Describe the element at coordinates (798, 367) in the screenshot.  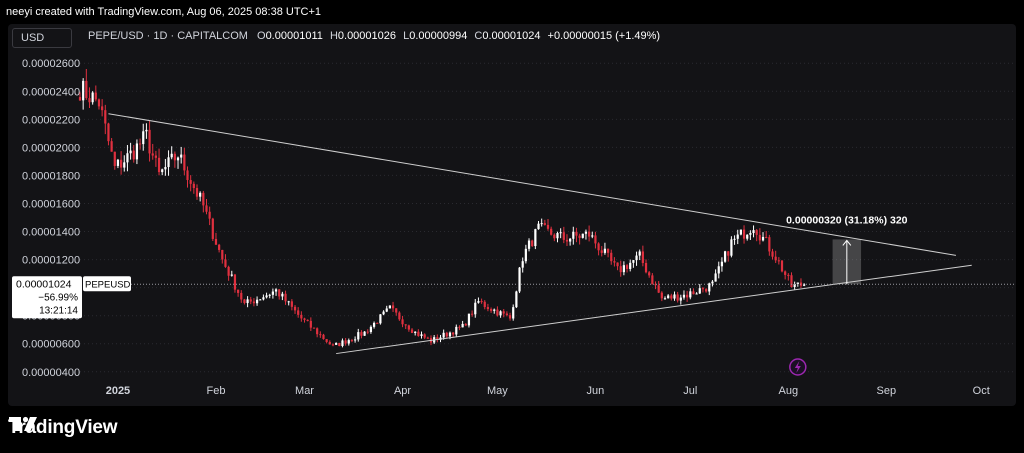
I see `lightning-icon` at that location.